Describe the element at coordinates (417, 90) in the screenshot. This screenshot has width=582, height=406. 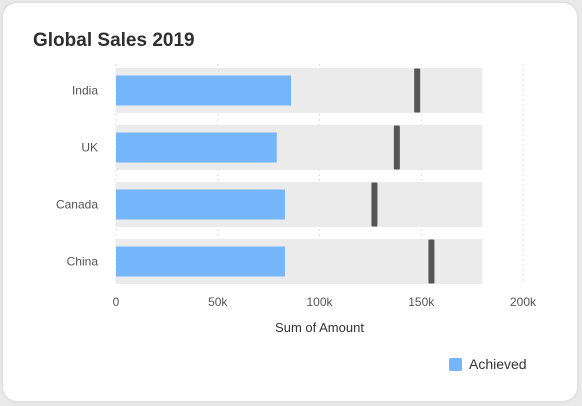
I see `target-marker-india` at that location.